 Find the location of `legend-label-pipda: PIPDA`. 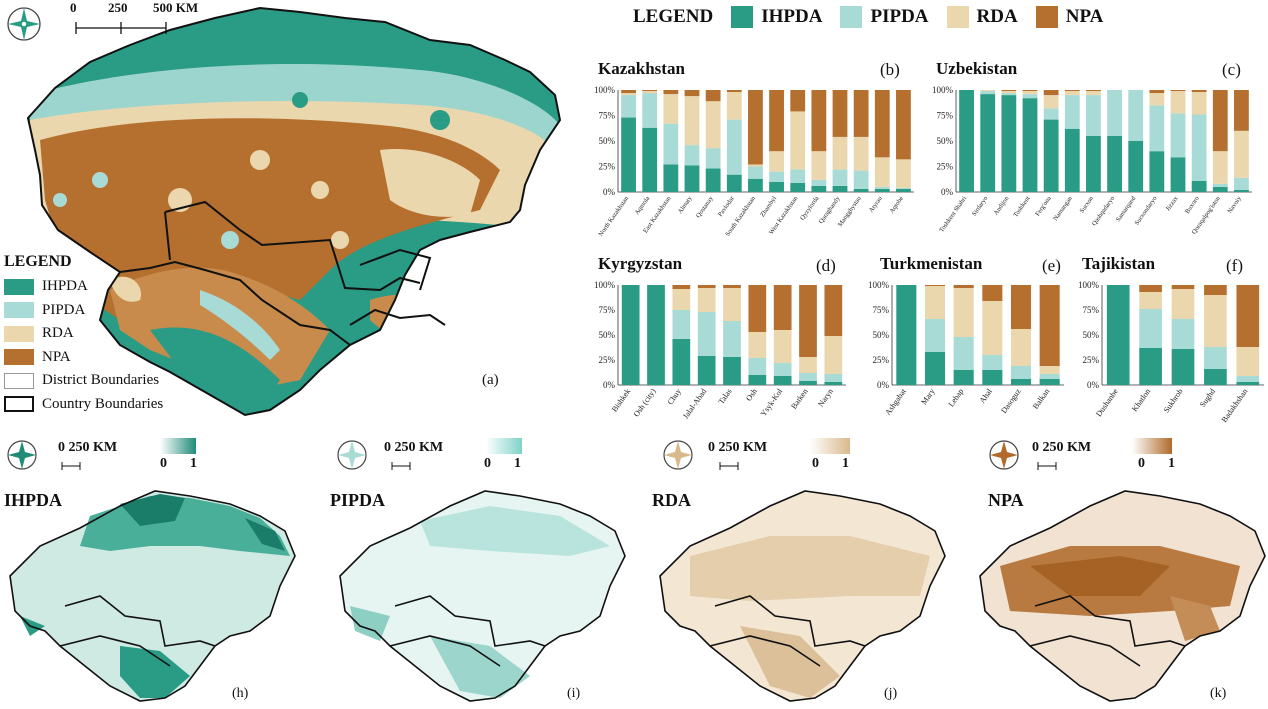

legend-label-pipda: PIPDA is located at coordinates (899, 16).